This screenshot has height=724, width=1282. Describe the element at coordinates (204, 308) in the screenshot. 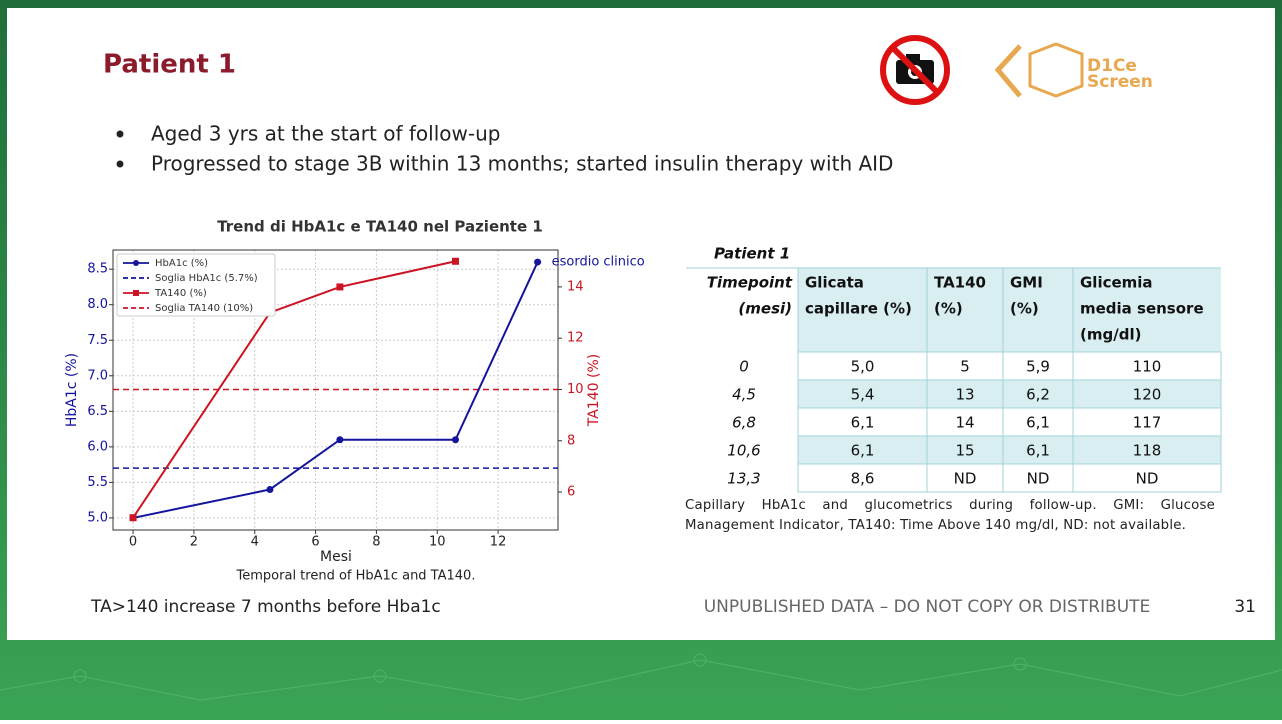

I see `legend-label: Soglia TA140 (10%)` at that location.